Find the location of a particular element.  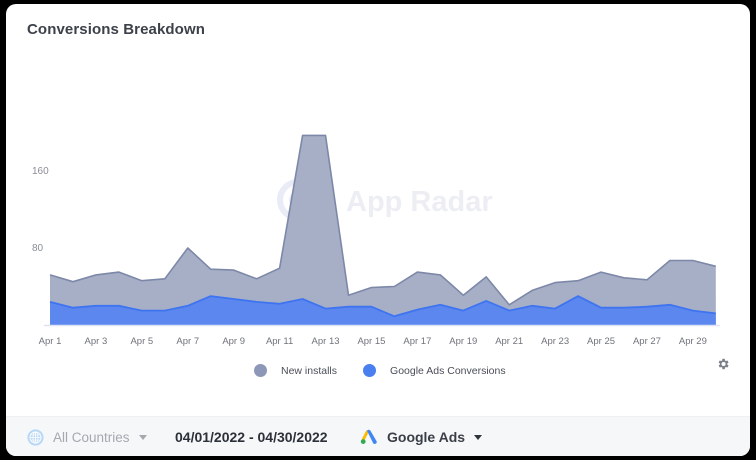

legend-item-new-installs: New installs is located at coordinates (295, 370).